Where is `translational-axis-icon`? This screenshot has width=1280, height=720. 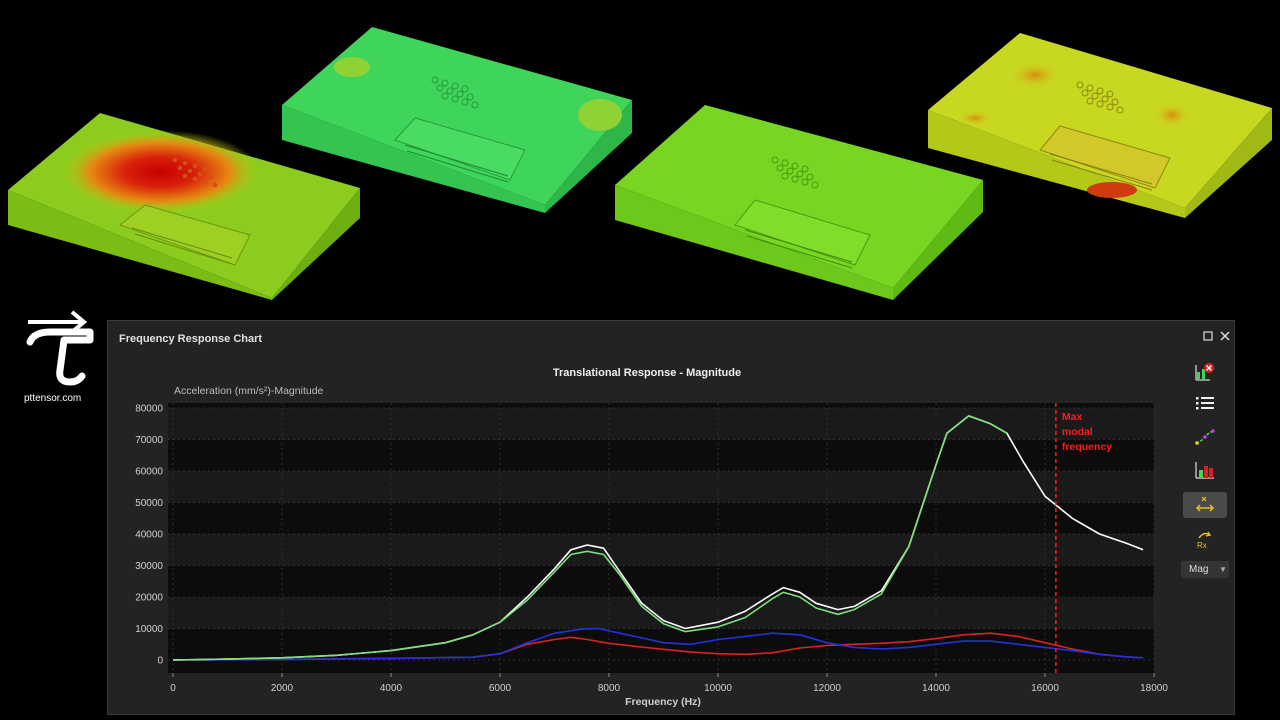 translational-axis-icon is located at coordinates (1205, 504).